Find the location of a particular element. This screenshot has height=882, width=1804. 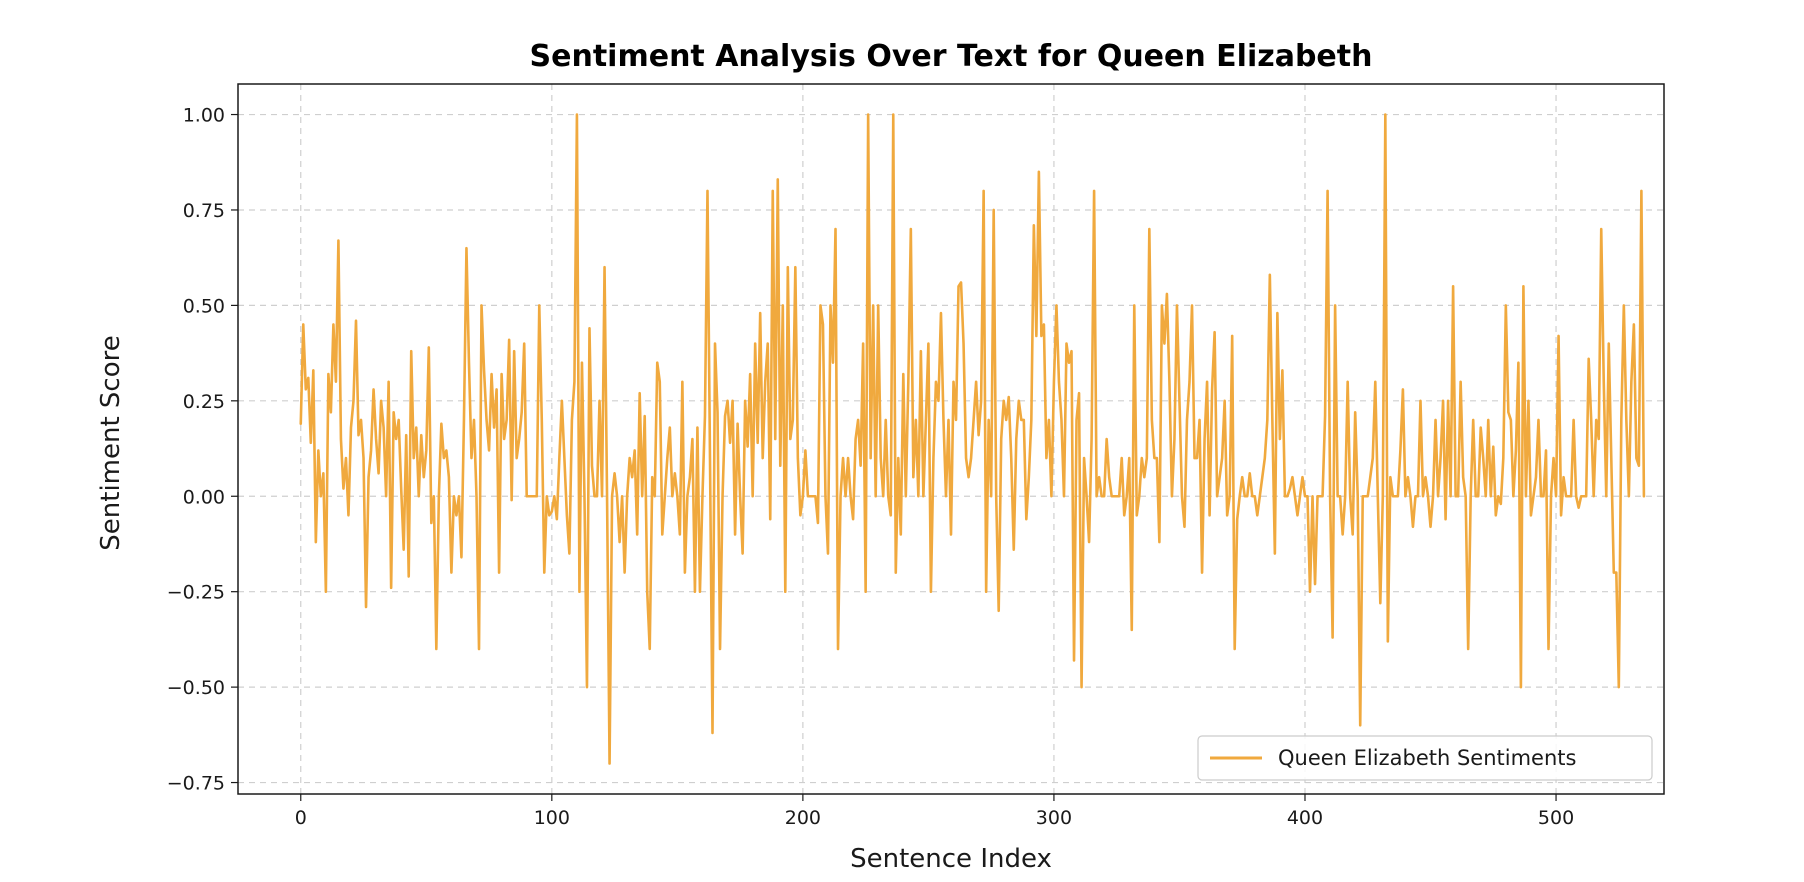

x-tick-label: 400 is located at coordinates (1305, 818).